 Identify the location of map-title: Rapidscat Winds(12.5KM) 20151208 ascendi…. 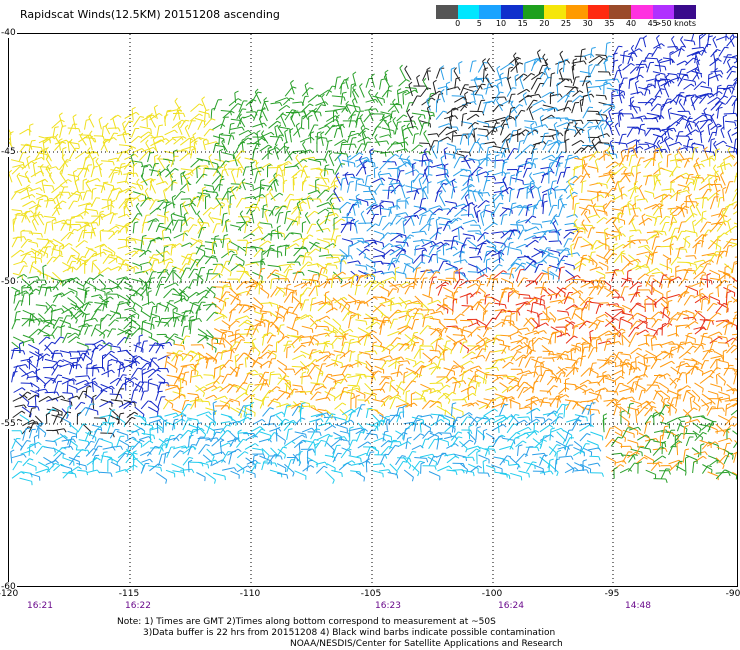
(150, 14).